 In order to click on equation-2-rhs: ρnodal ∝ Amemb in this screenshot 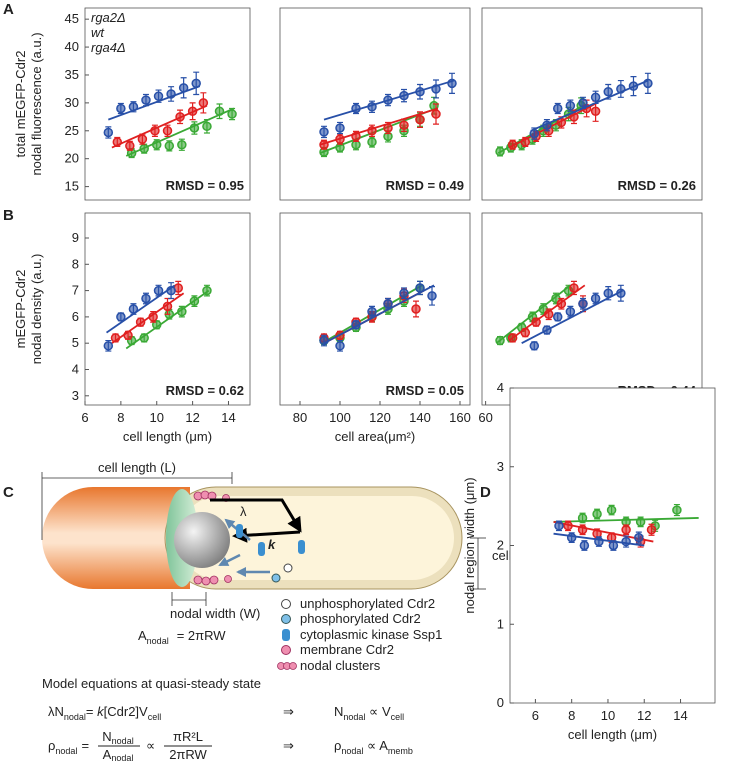, I will do `click(373, 747)`.